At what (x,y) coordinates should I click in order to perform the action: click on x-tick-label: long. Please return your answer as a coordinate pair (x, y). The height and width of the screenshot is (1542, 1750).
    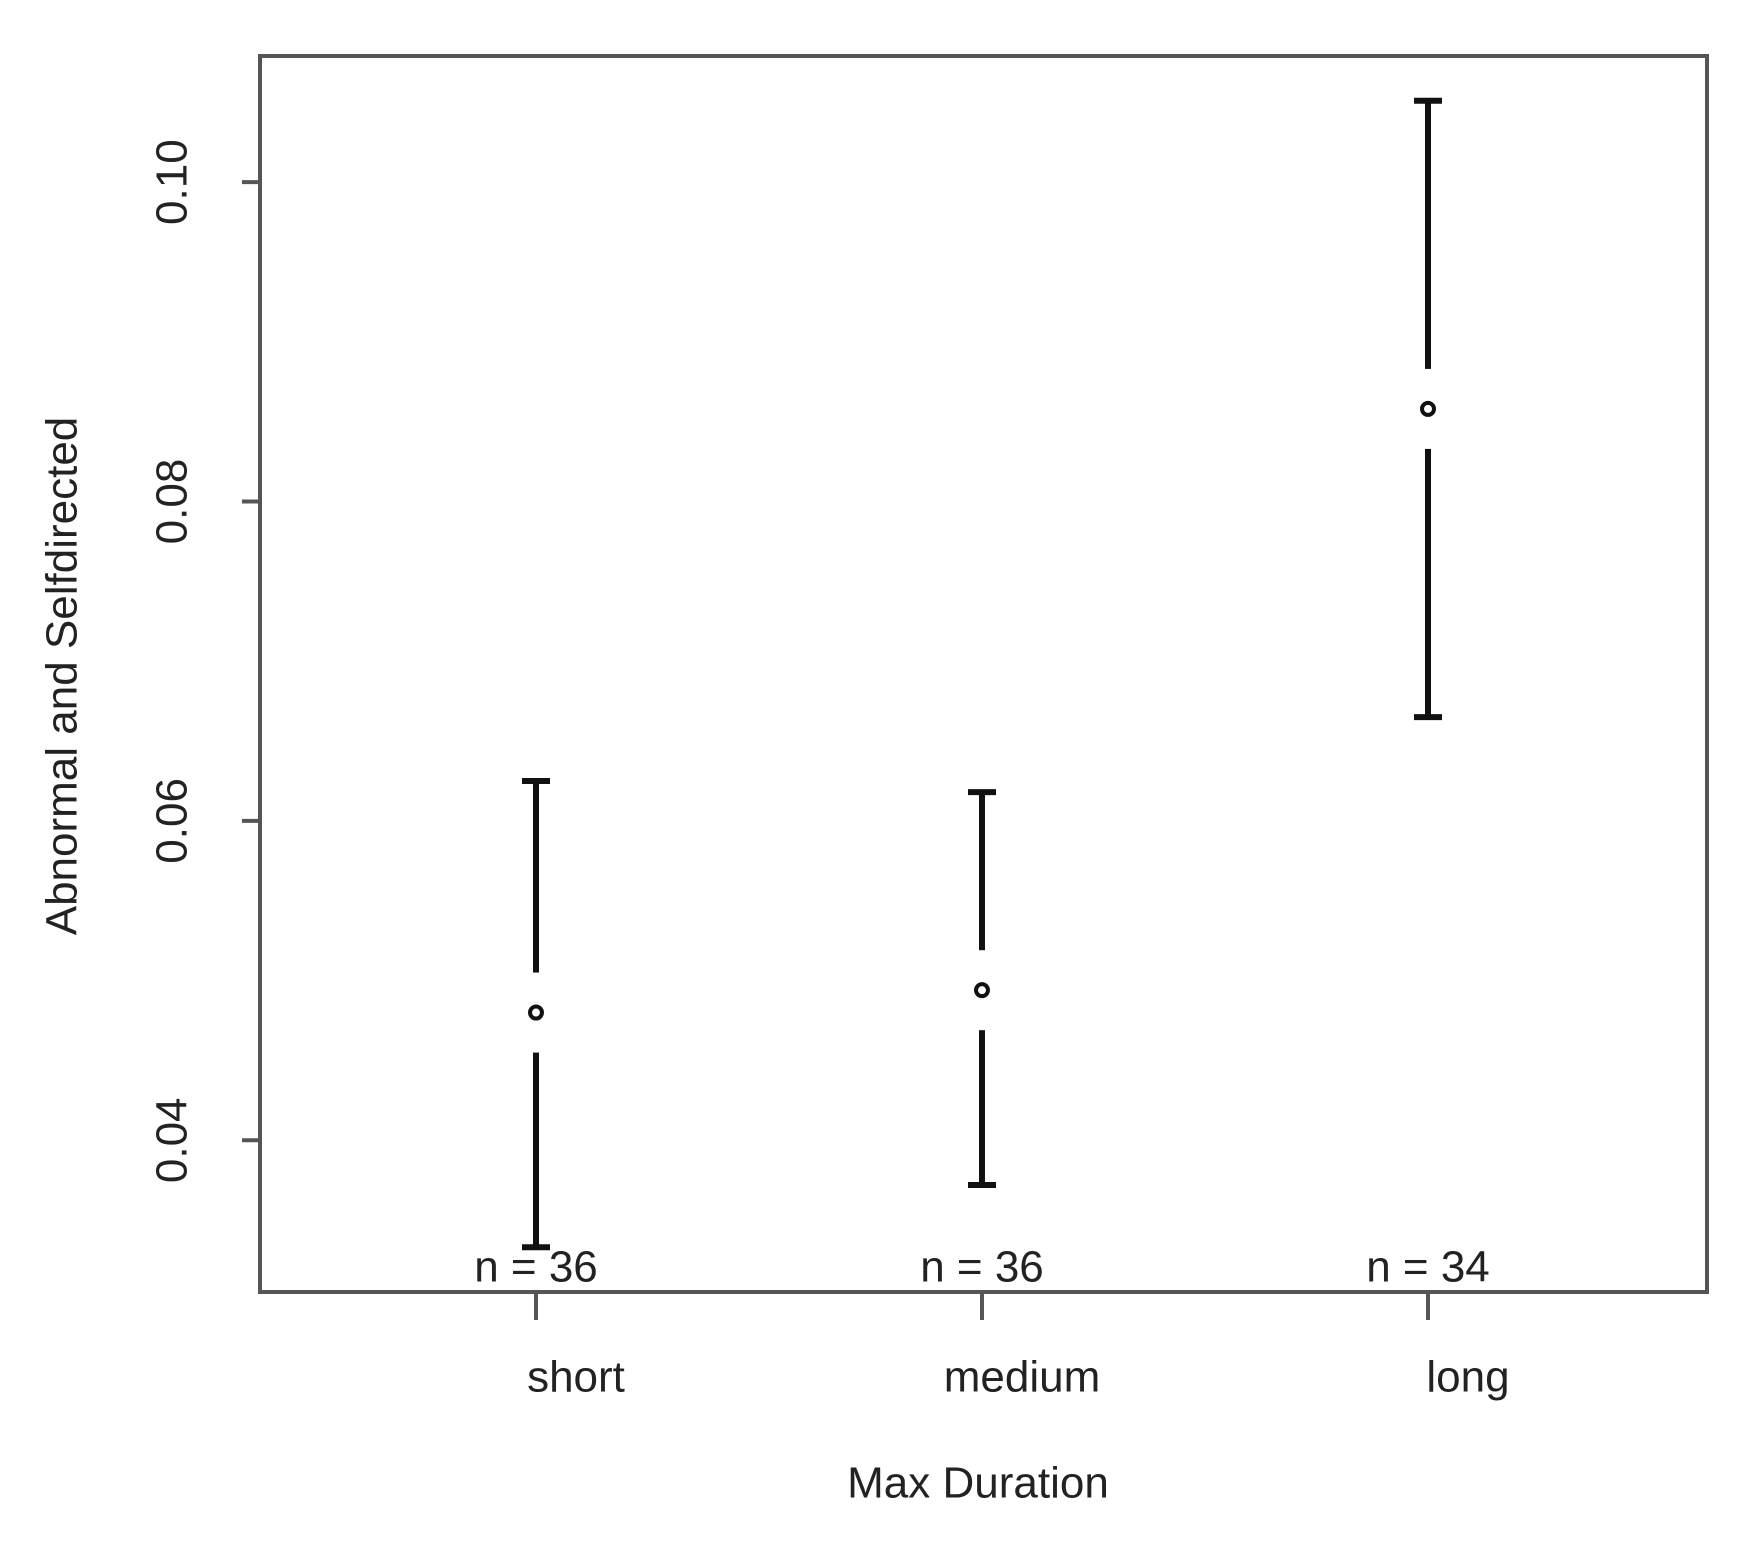
    Looking at the image, I should click on (1467, 1377).